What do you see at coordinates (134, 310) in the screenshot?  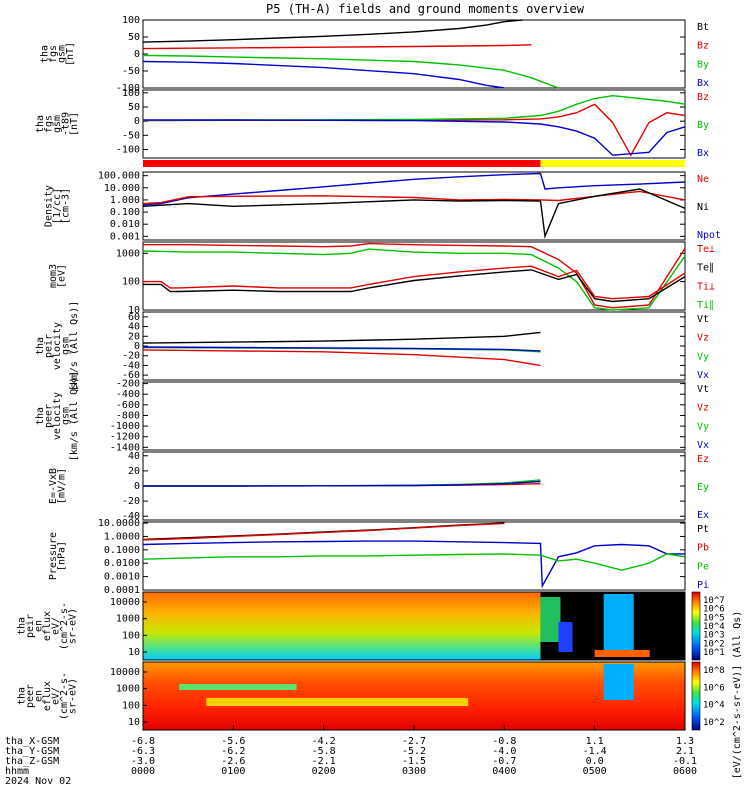 I see `y-tick-label: 10` at bounding box center [134, 310].